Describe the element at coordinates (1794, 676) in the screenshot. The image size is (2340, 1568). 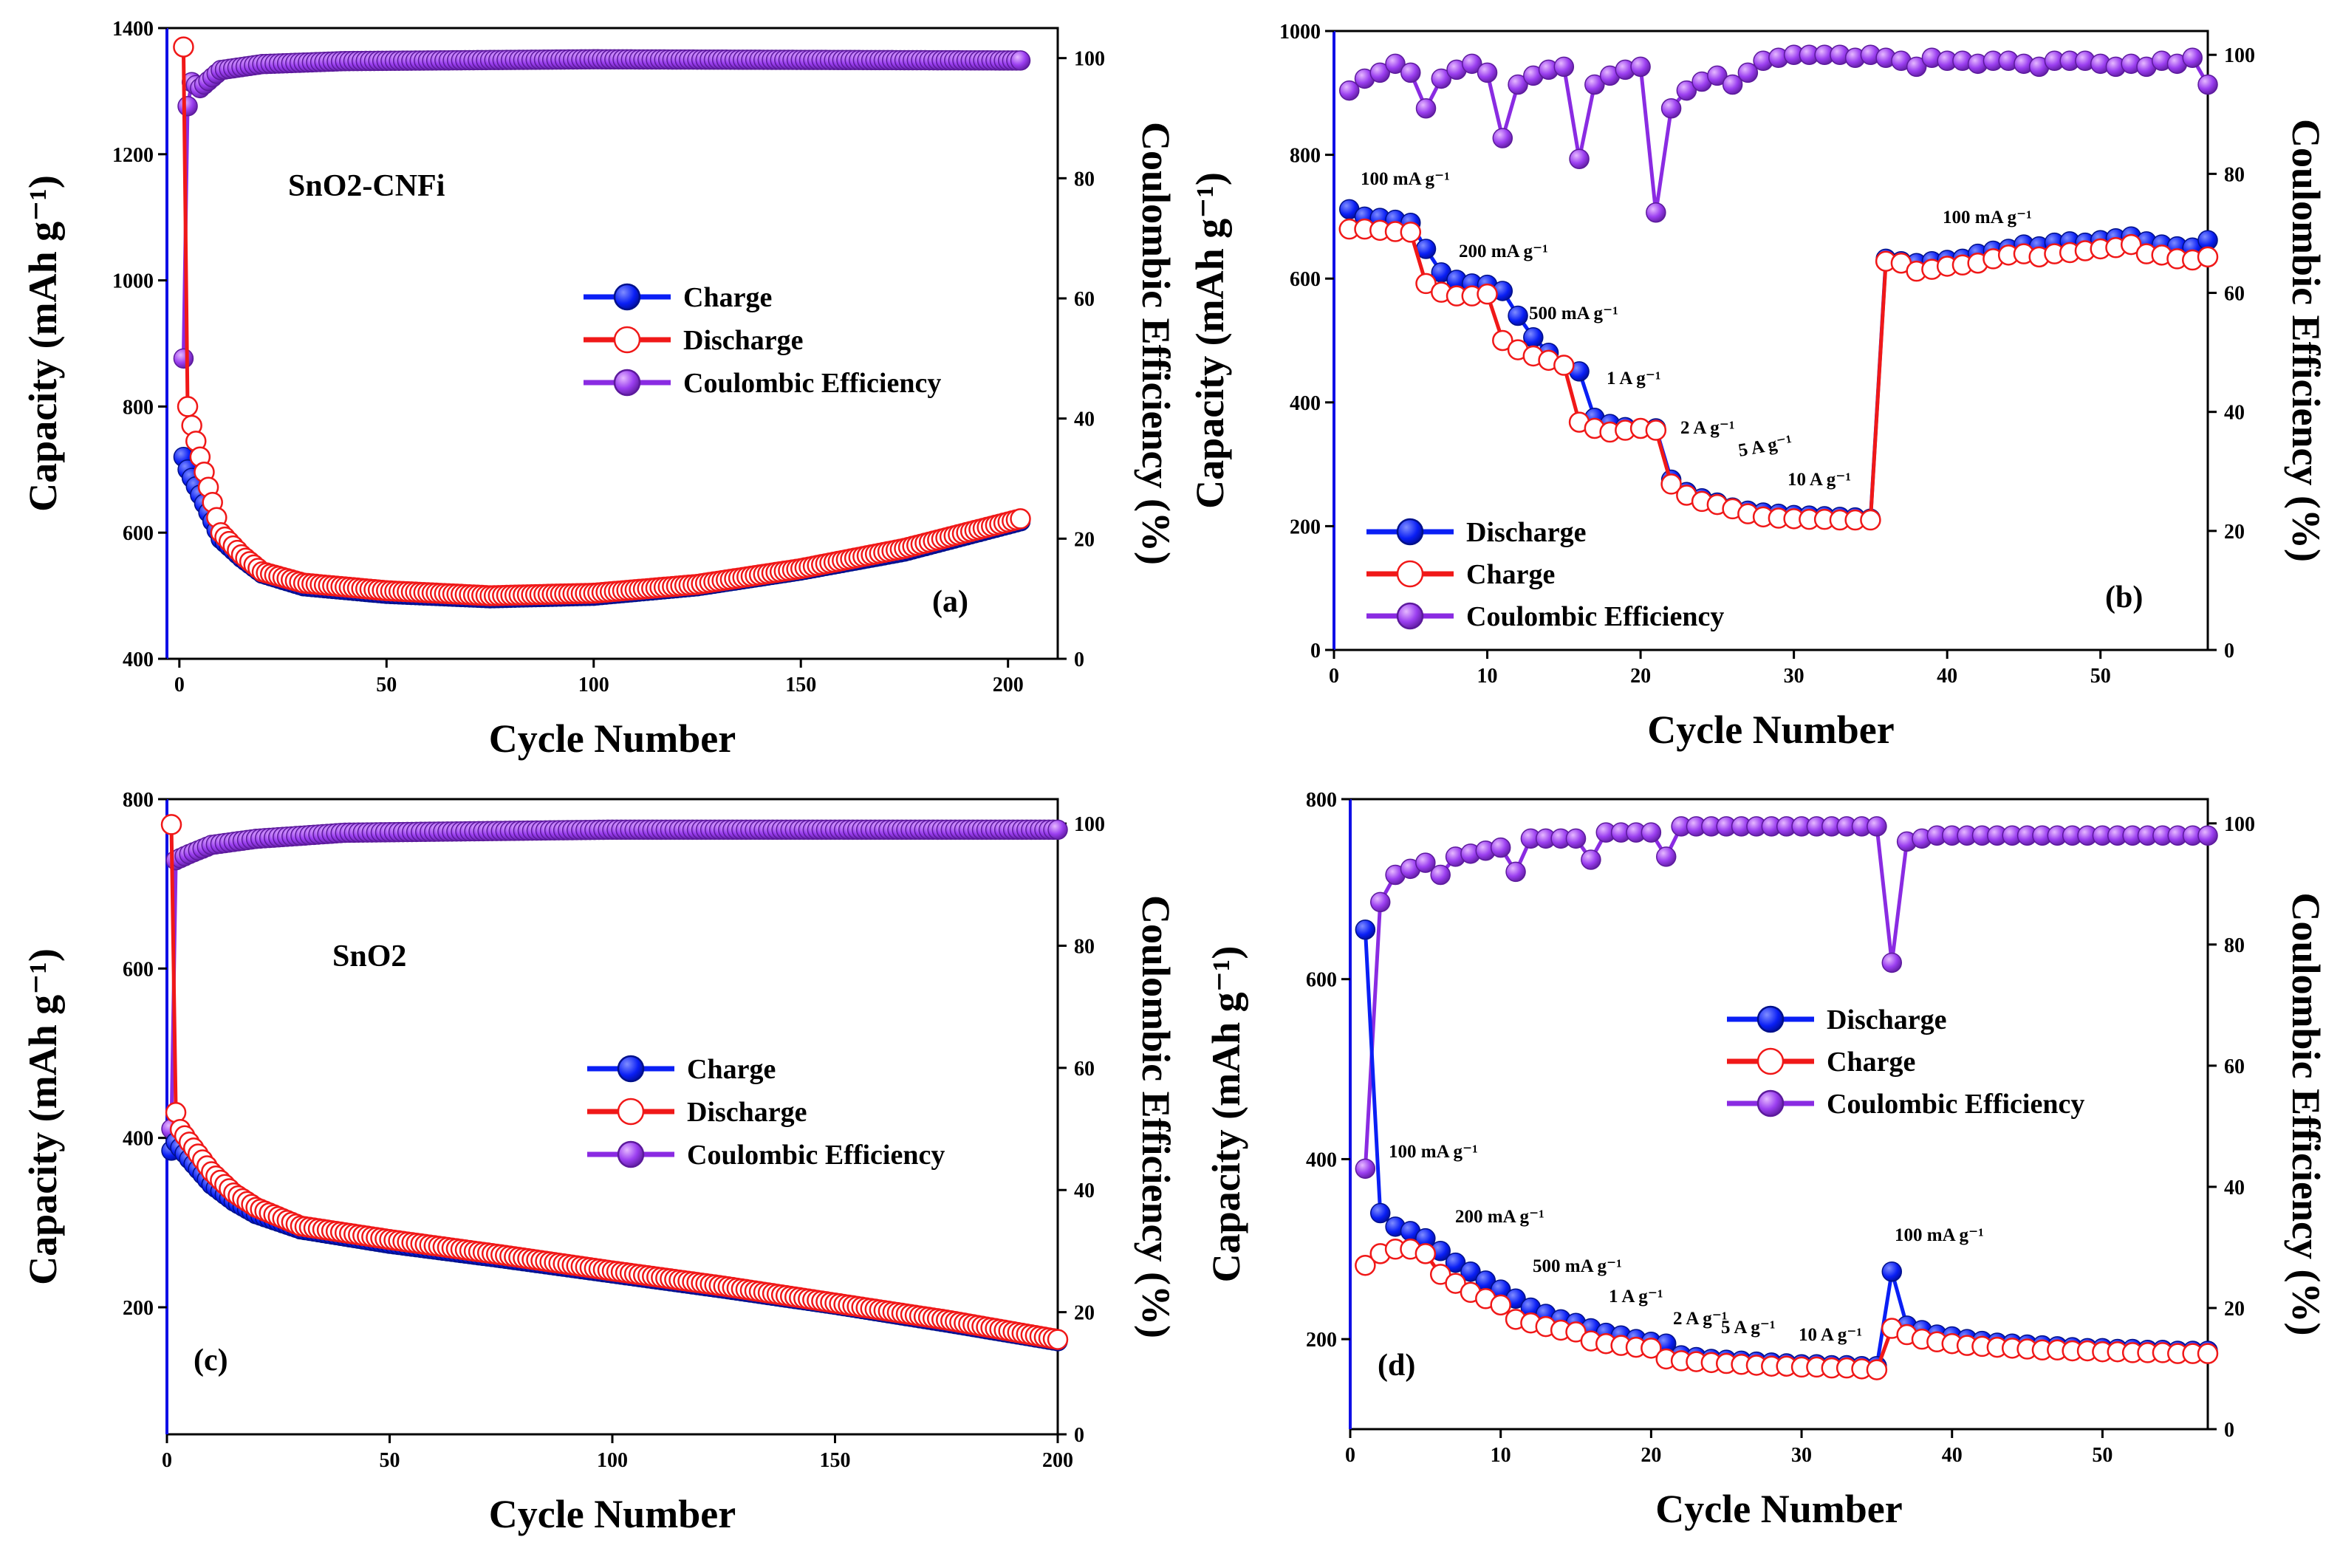
I see `x-tick-label: 30` at that location.